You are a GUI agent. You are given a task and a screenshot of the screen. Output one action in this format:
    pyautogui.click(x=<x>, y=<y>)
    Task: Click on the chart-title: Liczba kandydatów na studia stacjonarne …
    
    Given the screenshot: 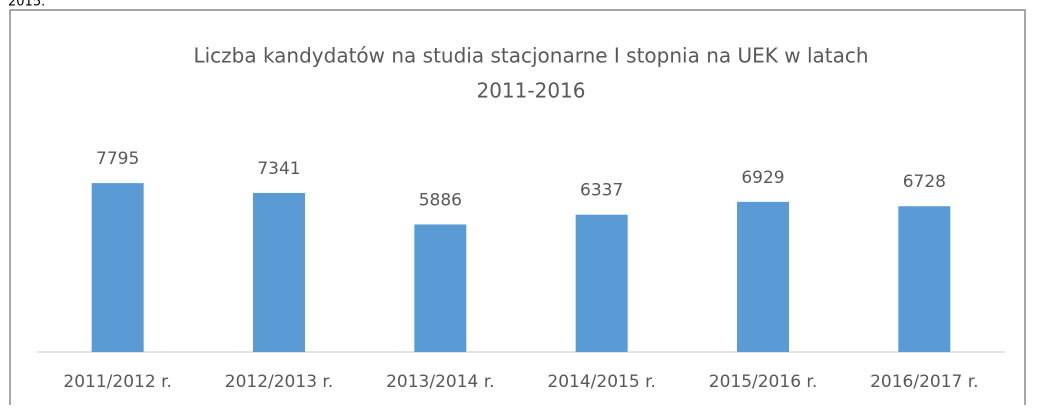 What is the action you would take?
    pyautogui.click(x=530, y=56)
    